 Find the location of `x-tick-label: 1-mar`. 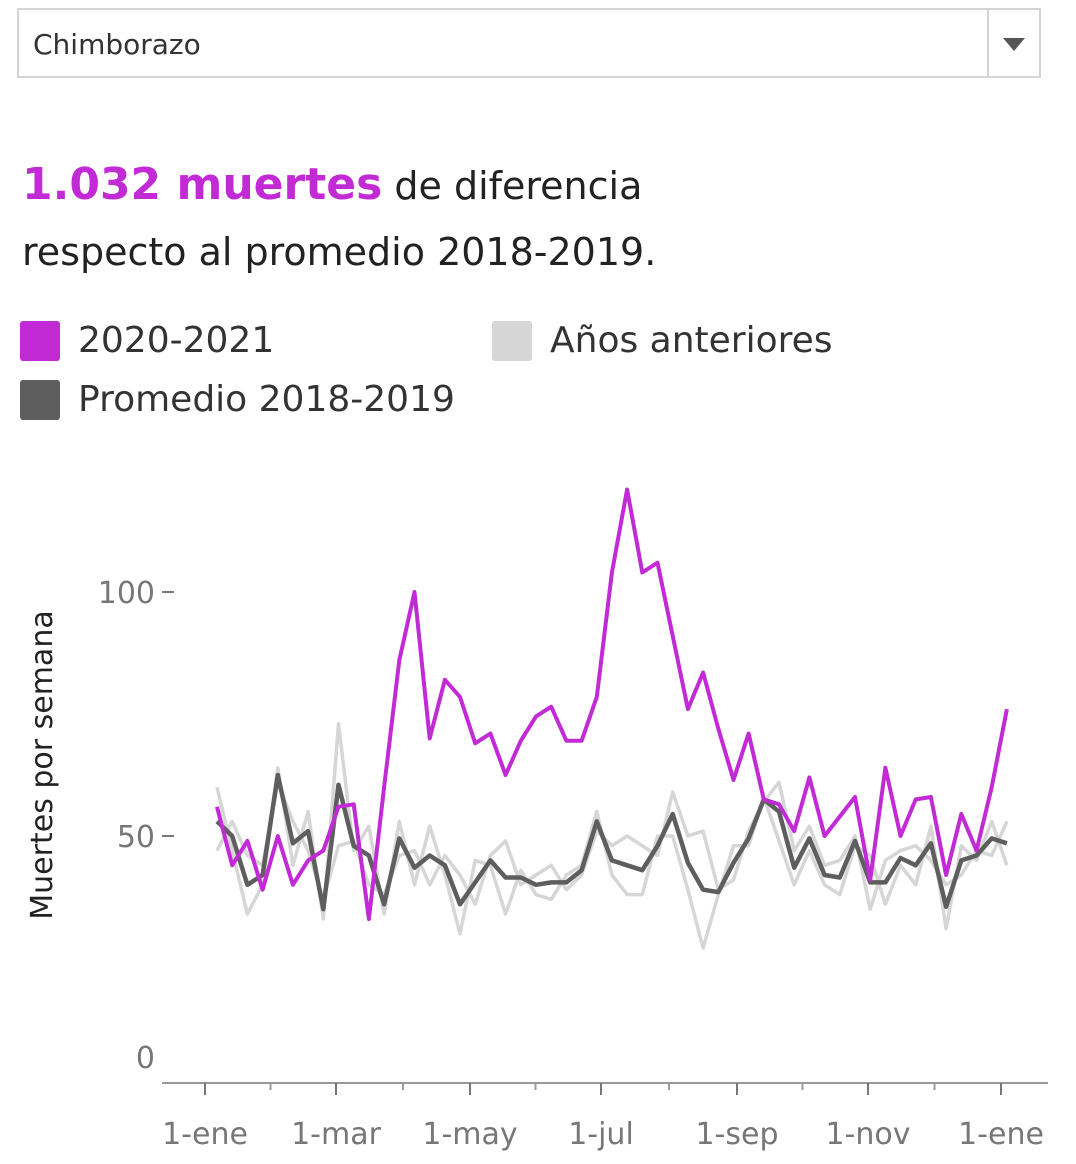

x-tick-label: 1-mar is located at coordinates (336, 1134).